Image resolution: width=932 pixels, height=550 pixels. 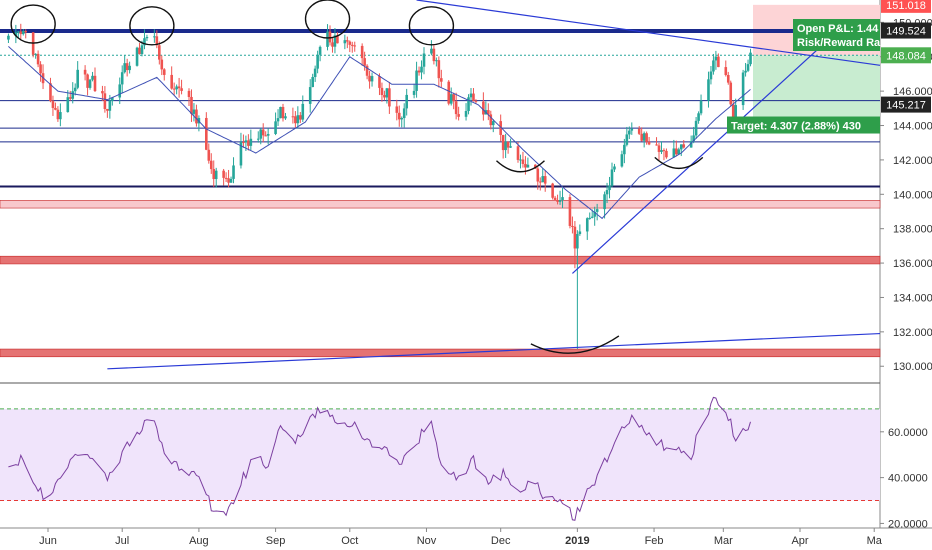 I want to click on time-tick-label: Apr, so click(x=799, y=541).